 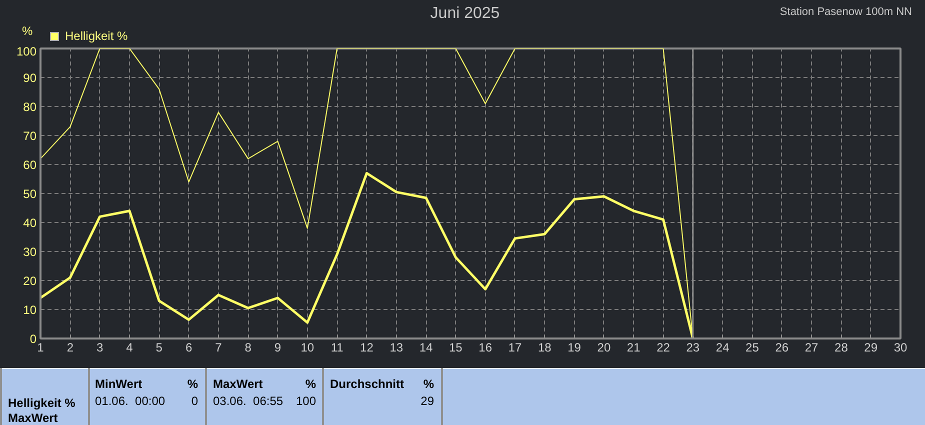 I want to click on y-axis-title: %, so click(x=27, y=31).